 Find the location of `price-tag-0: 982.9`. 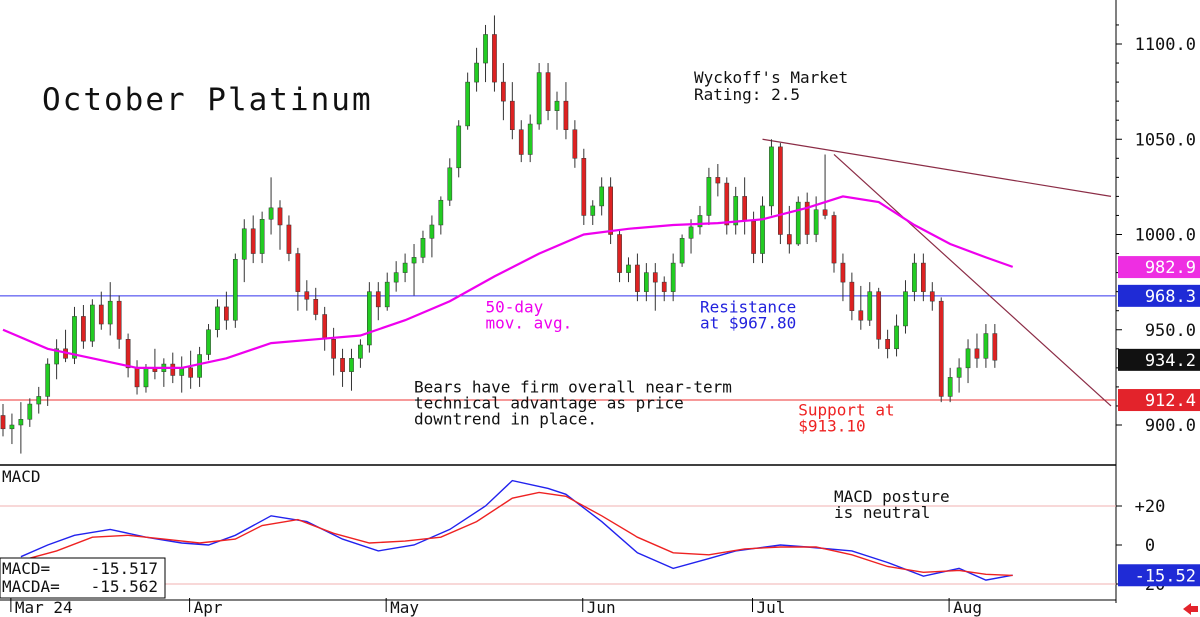

price-tag-0: 982.9 is located at coordinates (1170, 268).